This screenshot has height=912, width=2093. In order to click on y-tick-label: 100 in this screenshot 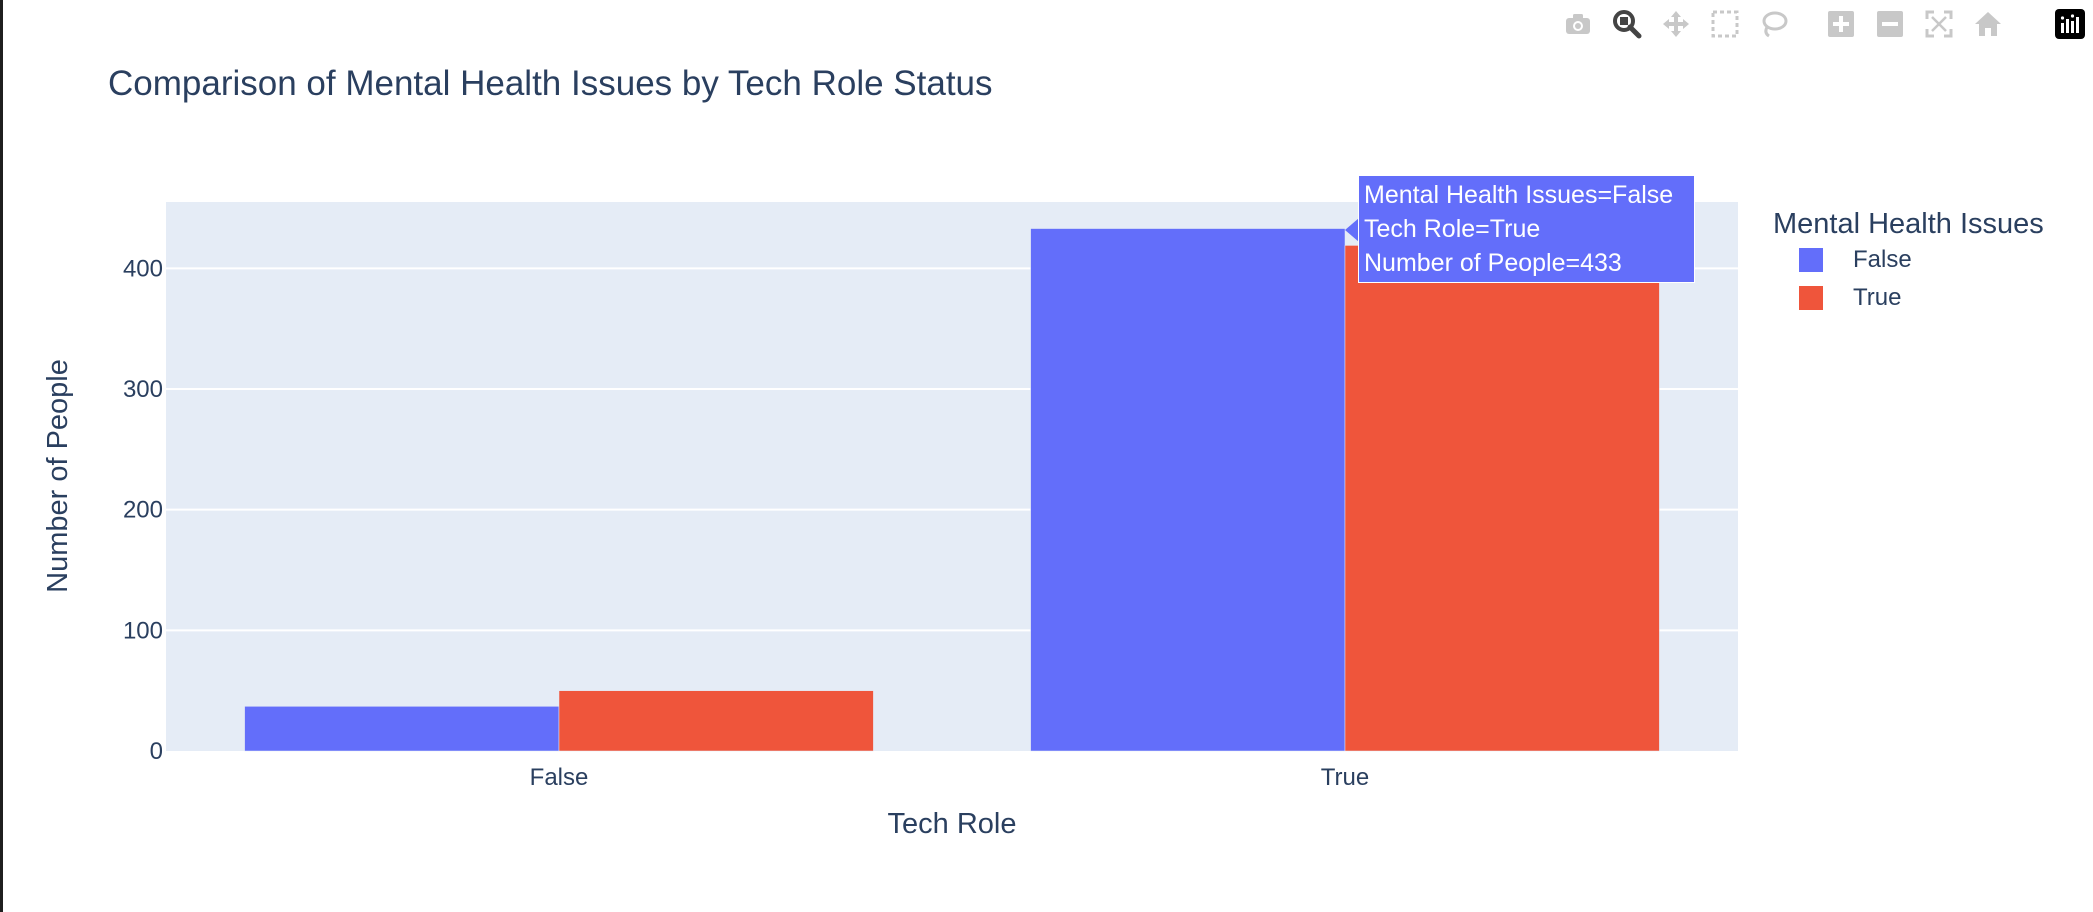, I will do `click(143, 630)`.